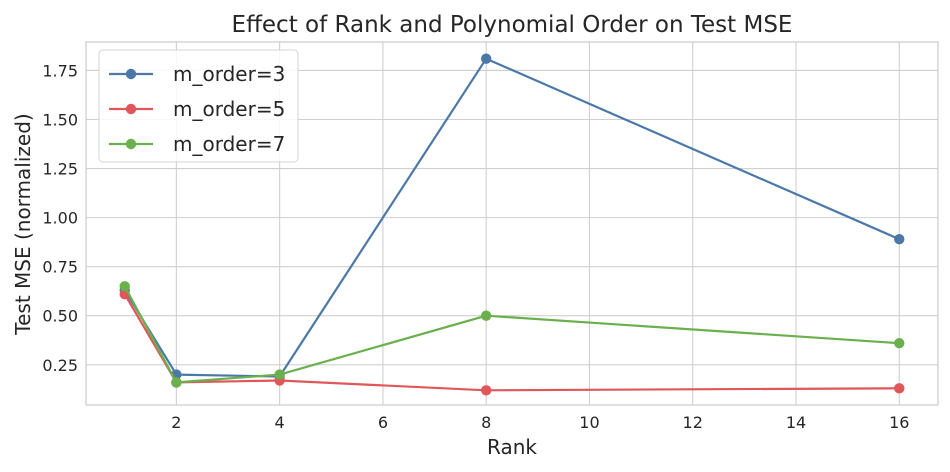 The height and width of the screenshot is (472, 950). Describe the element at coordinates (60, 218) in the screenshot. I see `y-tick-label: 1.00` at that location.